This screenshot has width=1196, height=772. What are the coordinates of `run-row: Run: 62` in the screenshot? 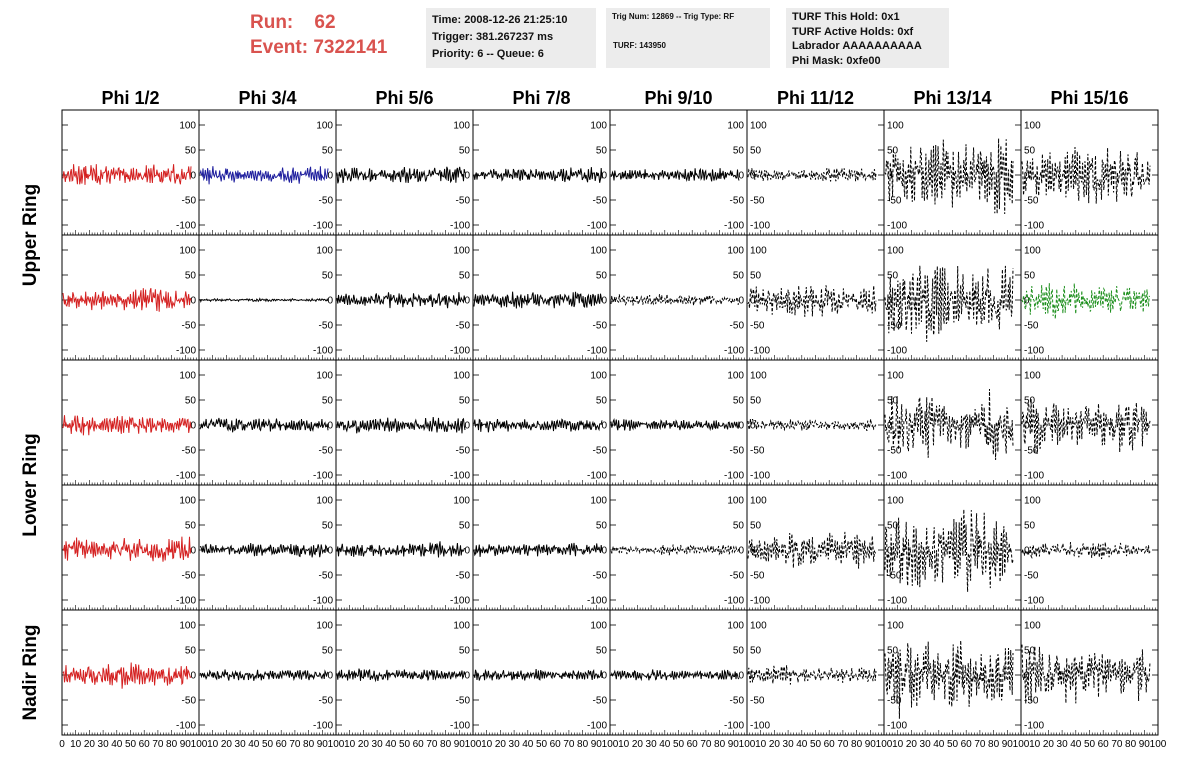 It's located at (318, 22).